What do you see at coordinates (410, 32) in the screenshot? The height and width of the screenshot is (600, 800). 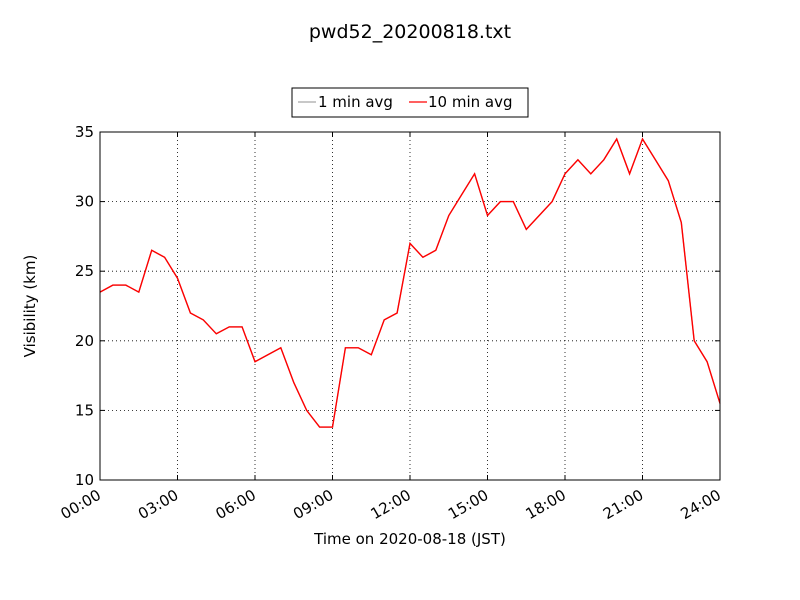 I see `chart-title: pwd52_20200818.txt` at bounding box center [410, 32].